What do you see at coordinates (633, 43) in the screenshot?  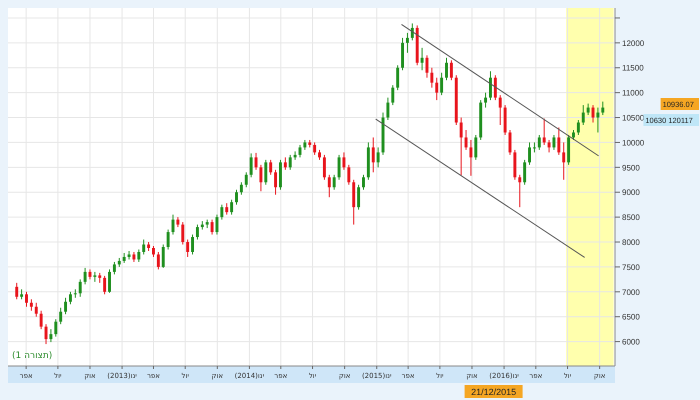 I see `y-tick-label: 12000` at bounding box center [633, 43].